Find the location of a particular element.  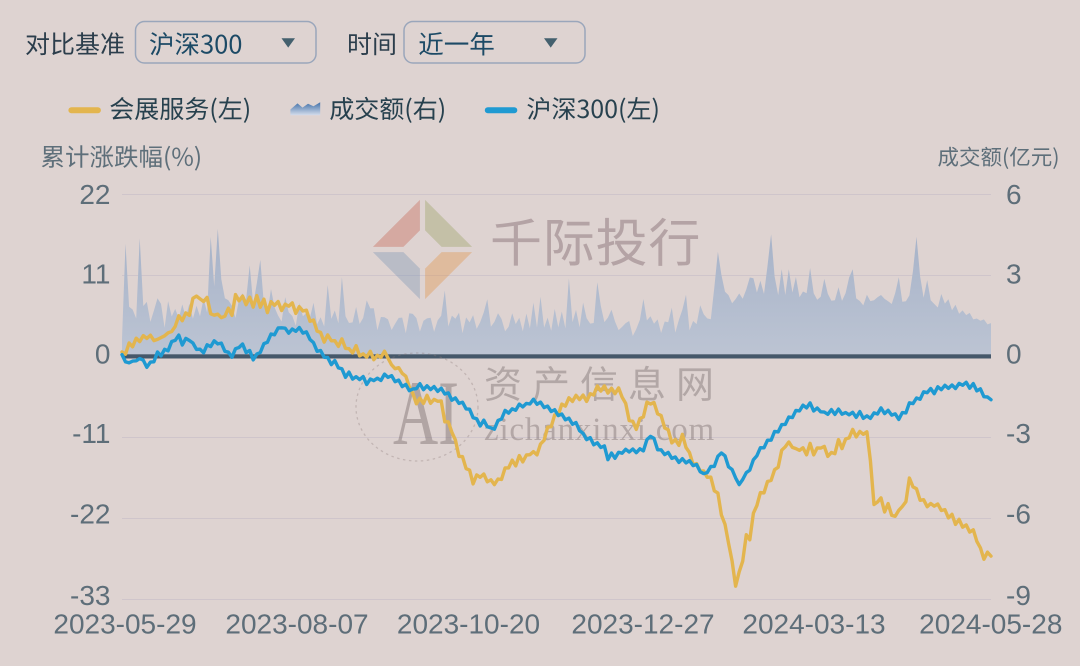

svg-text: -11 is located at coordinates (91, 433).